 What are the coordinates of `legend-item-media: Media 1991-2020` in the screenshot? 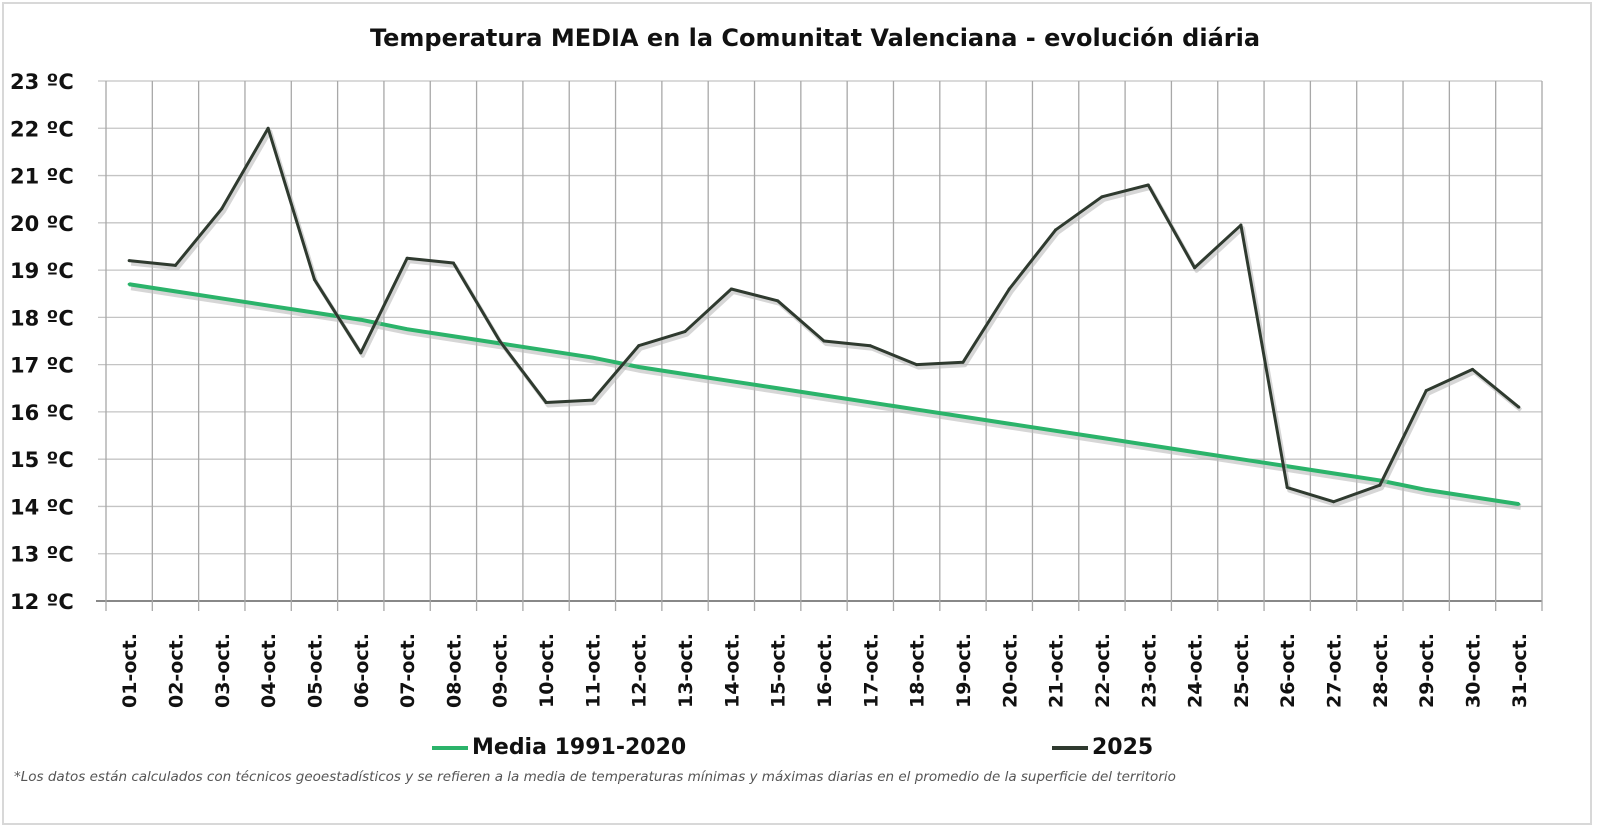 It's located at (559, 747).